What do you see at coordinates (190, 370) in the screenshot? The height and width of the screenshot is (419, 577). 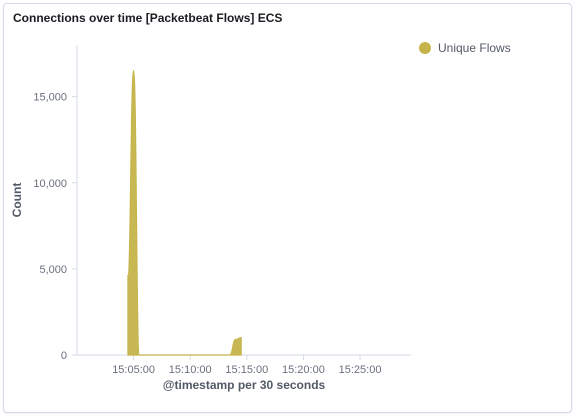 I see `x-tick-label: 15:10:00` at bounding box center [190, 370].